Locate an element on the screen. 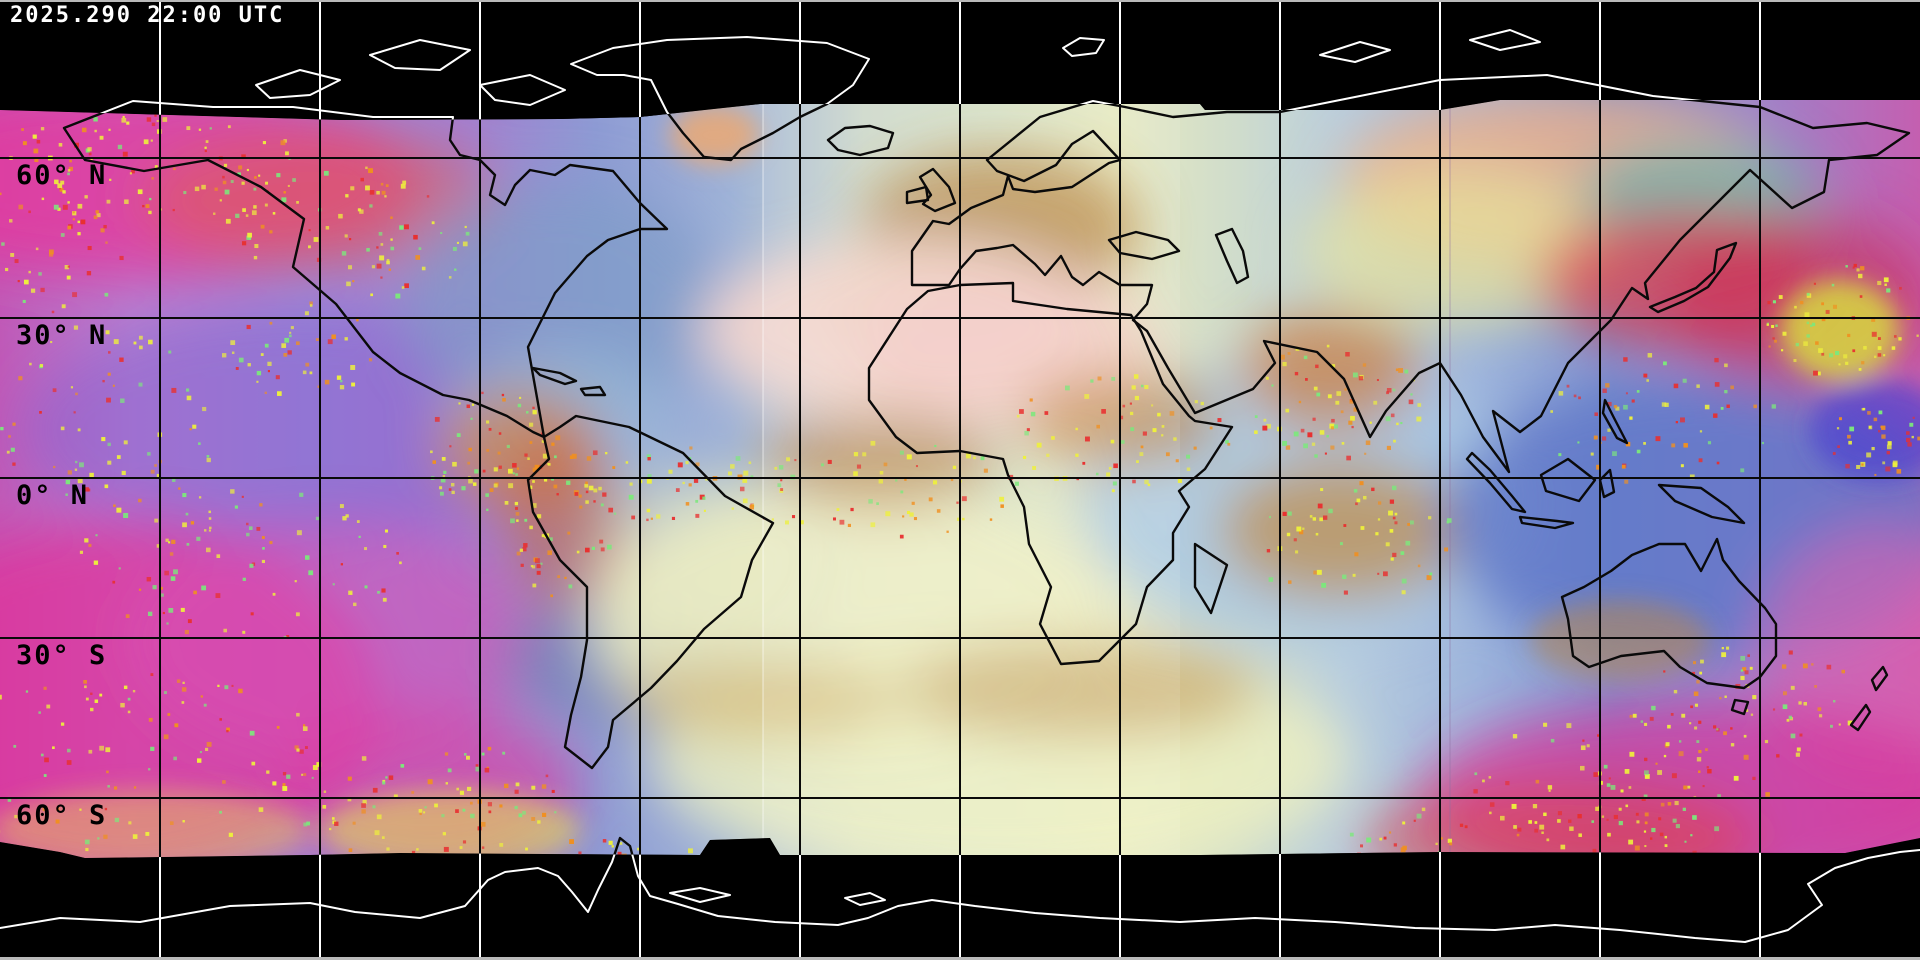 This screenshot has width=1920, height=960. latitude-label: 60° S is located at coordinates (62, 815).